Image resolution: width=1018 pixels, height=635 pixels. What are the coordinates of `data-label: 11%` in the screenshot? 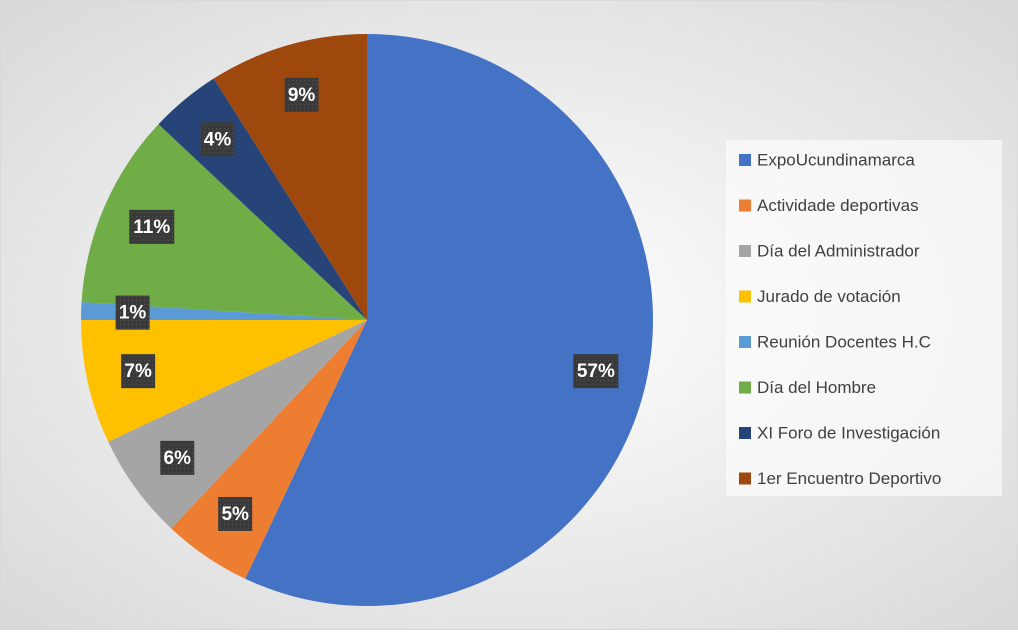 It's located at (151, 227).